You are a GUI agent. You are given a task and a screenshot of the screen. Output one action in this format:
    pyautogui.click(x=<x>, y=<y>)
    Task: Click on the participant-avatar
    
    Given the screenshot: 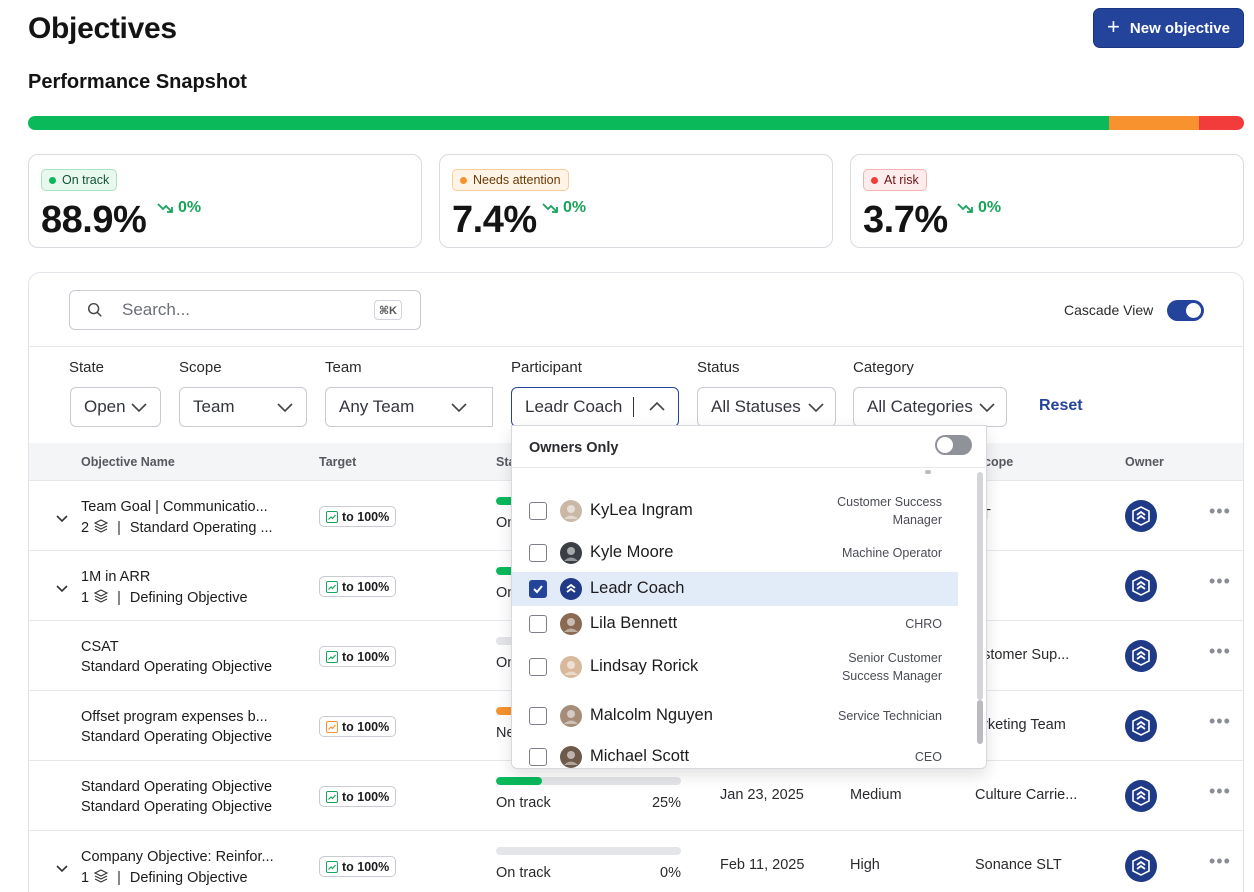 What is the action you would take?
    pyautogui.click(x=571, y=716)
    